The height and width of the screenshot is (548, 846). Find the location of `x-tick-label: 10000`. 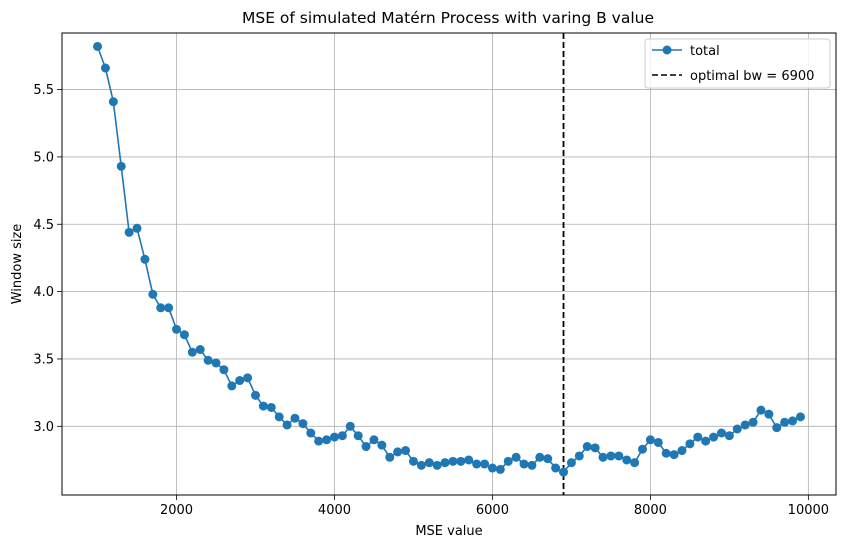

x-tick-label: 10000 is located at coordinates (808, 510).